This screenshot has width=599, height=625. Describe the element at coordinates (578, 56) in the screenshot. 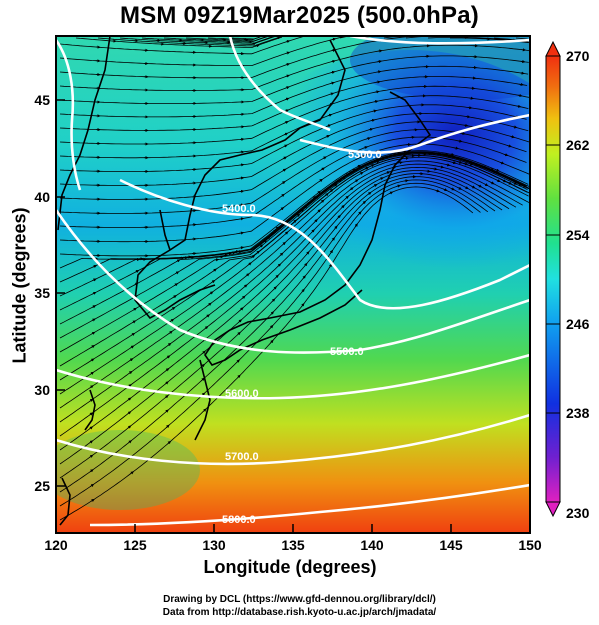

I see `colorbar-tick-label: 270` at that location.